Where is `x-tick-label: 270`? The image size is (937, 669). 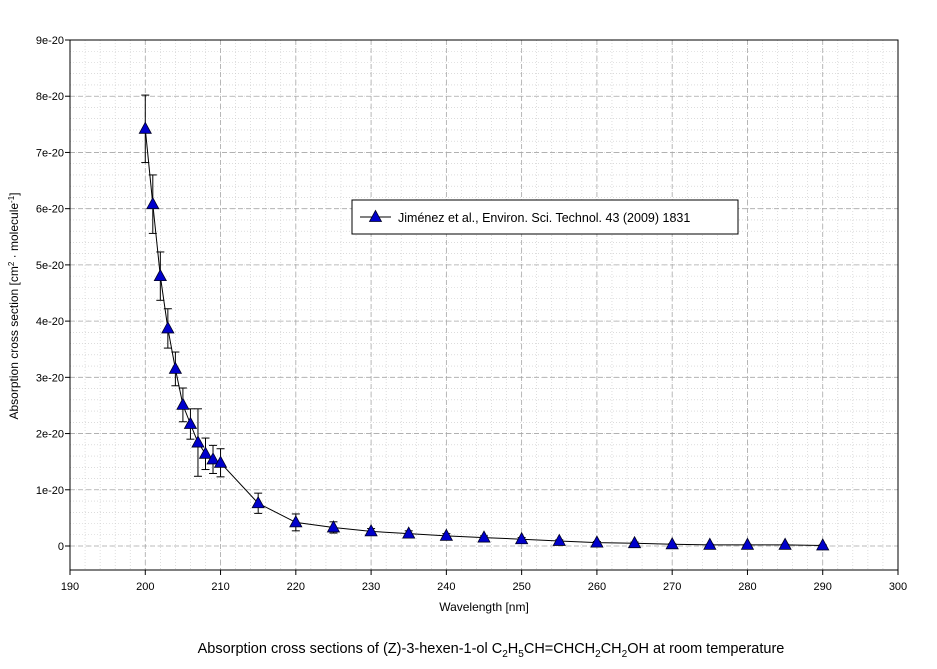
x-tick-label: 270 is located at coordinates (672, 587).